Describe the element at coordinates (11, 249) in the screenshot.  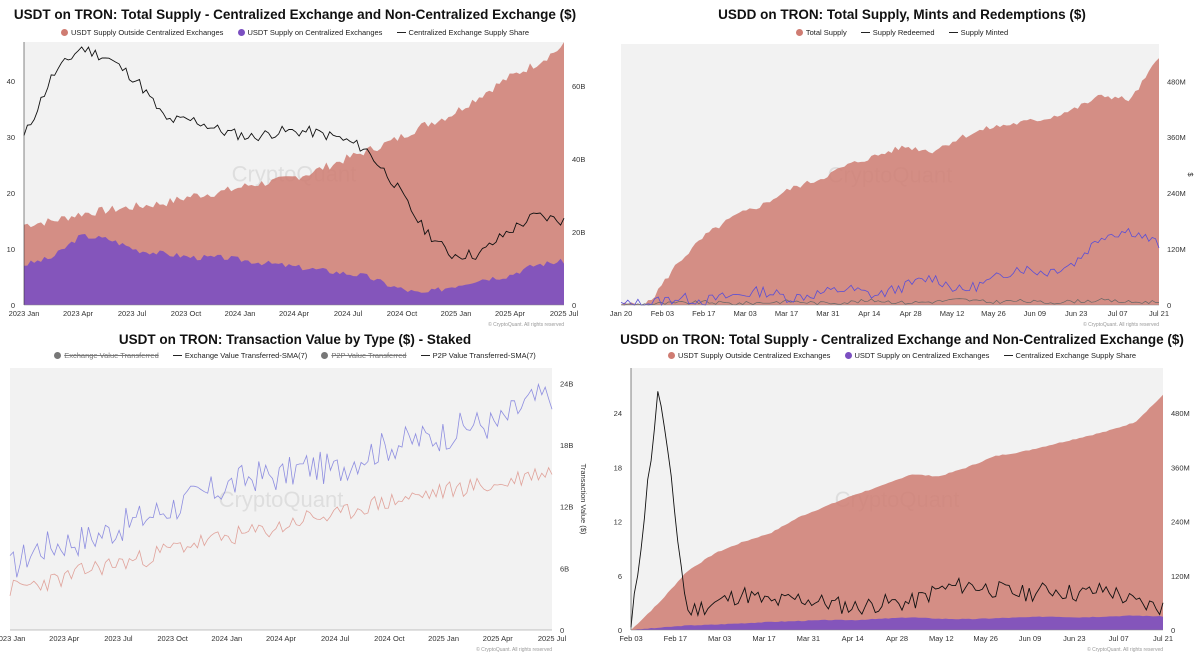
I see `y-left-tick: 10` at that location.